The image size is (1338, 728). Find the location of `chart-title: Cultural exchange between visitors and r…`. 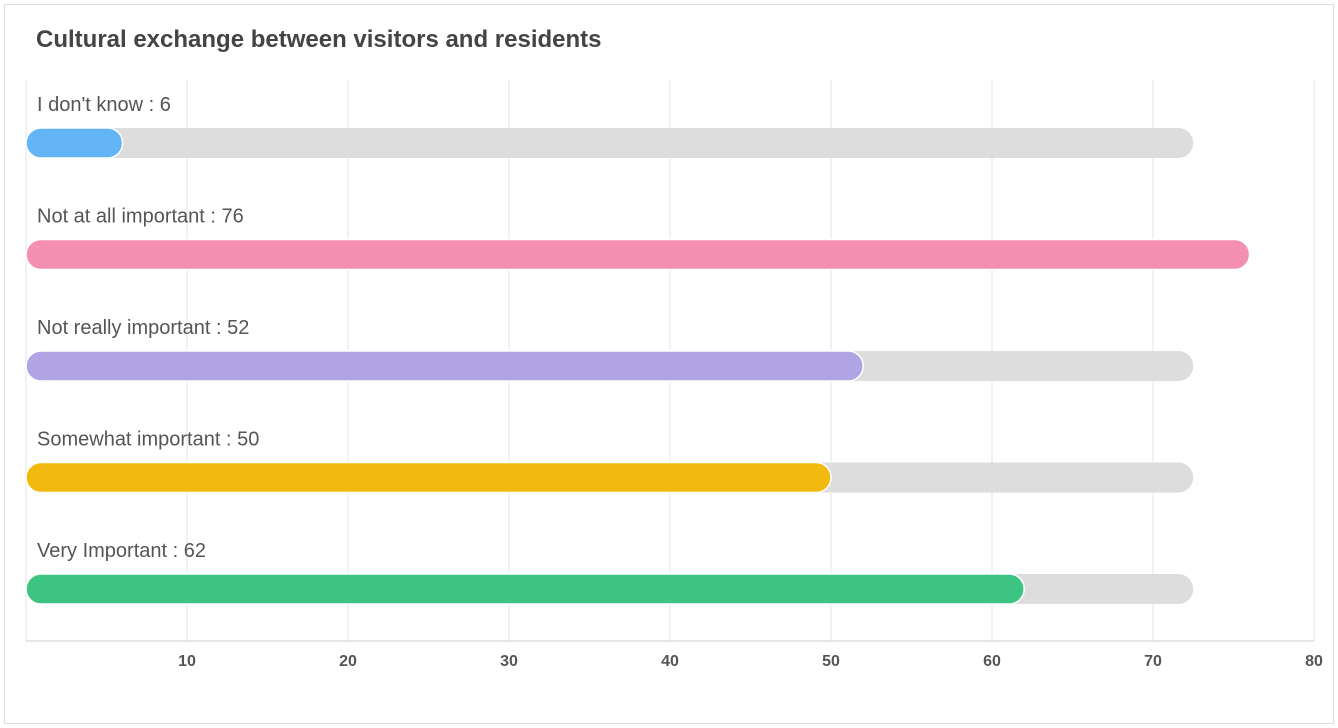

chart-title: Cultural exchange between visitors and r… is located at coordinates (319, 39).